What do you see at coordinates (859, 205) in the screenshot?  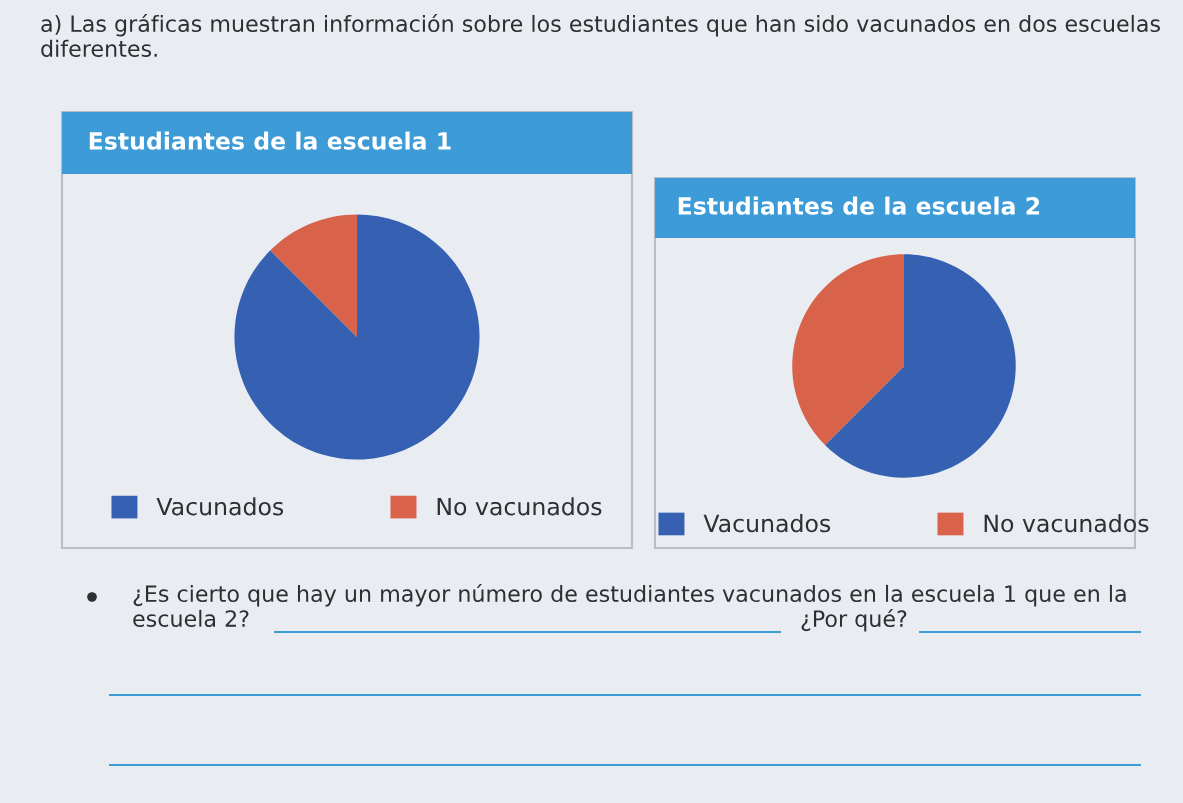 I see `chart-title: Estudiantes de la escuela 2` at bounding box center [859, 205].